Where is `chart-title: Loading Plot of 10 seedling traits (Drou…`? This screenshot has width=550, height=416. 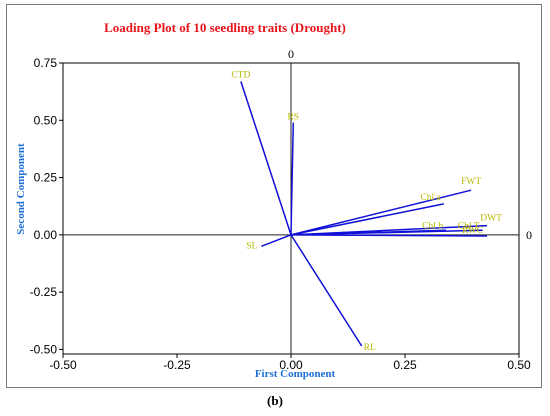
chart-title: Loading Plot of 10 seedling traits (Drou… is located at coordinates (225, 27).